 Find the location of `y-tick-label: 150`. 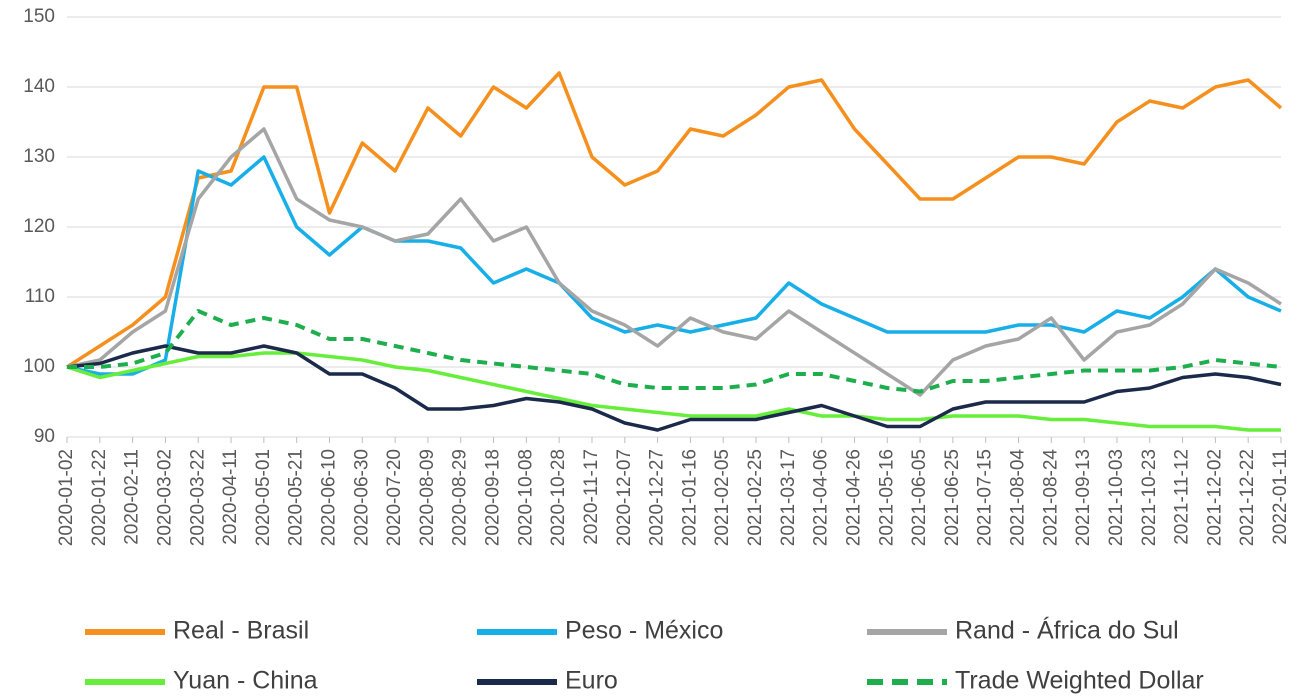

y-tick-label: 150 is located at coordinates (39, 16).